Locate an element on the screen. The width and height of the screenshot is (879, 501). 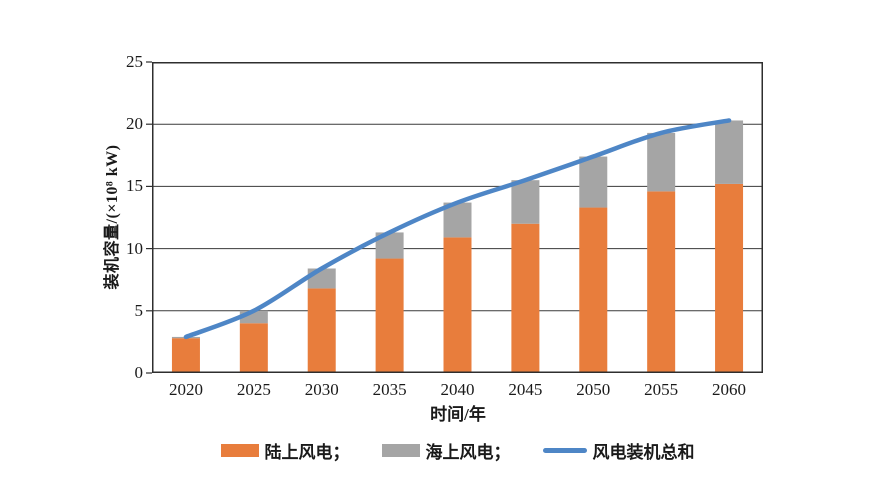
bar-onshore-2035 is located at coordinates (389, 315).